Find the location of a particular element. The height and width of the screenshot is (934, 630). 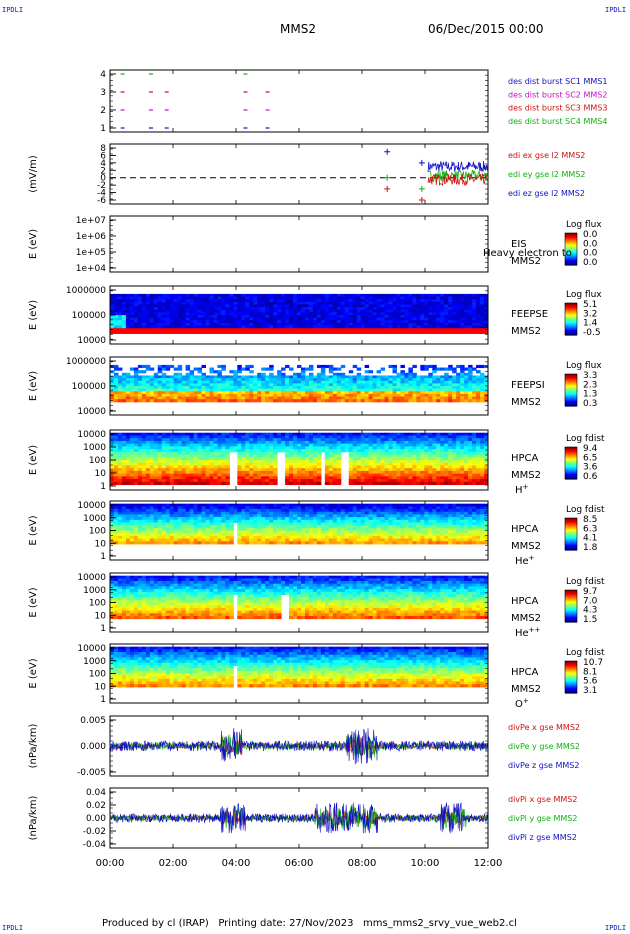

y-tick-label: 1000 is located at coordinates (94, 448).